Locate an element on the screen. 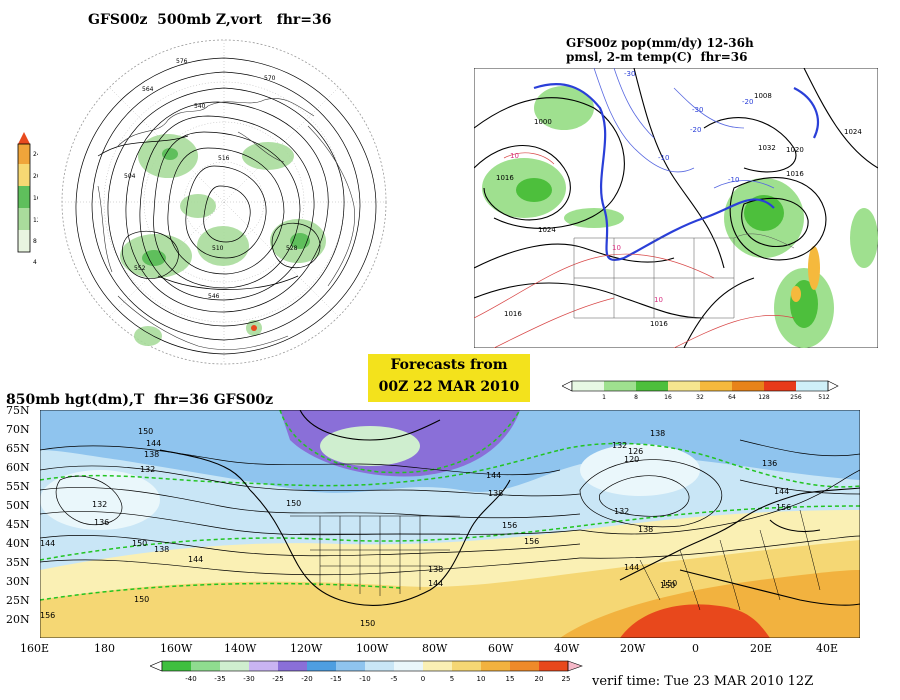 The height and width of the screenshot is (700, 900). vorticity-max is located at coordinates (226, 207).